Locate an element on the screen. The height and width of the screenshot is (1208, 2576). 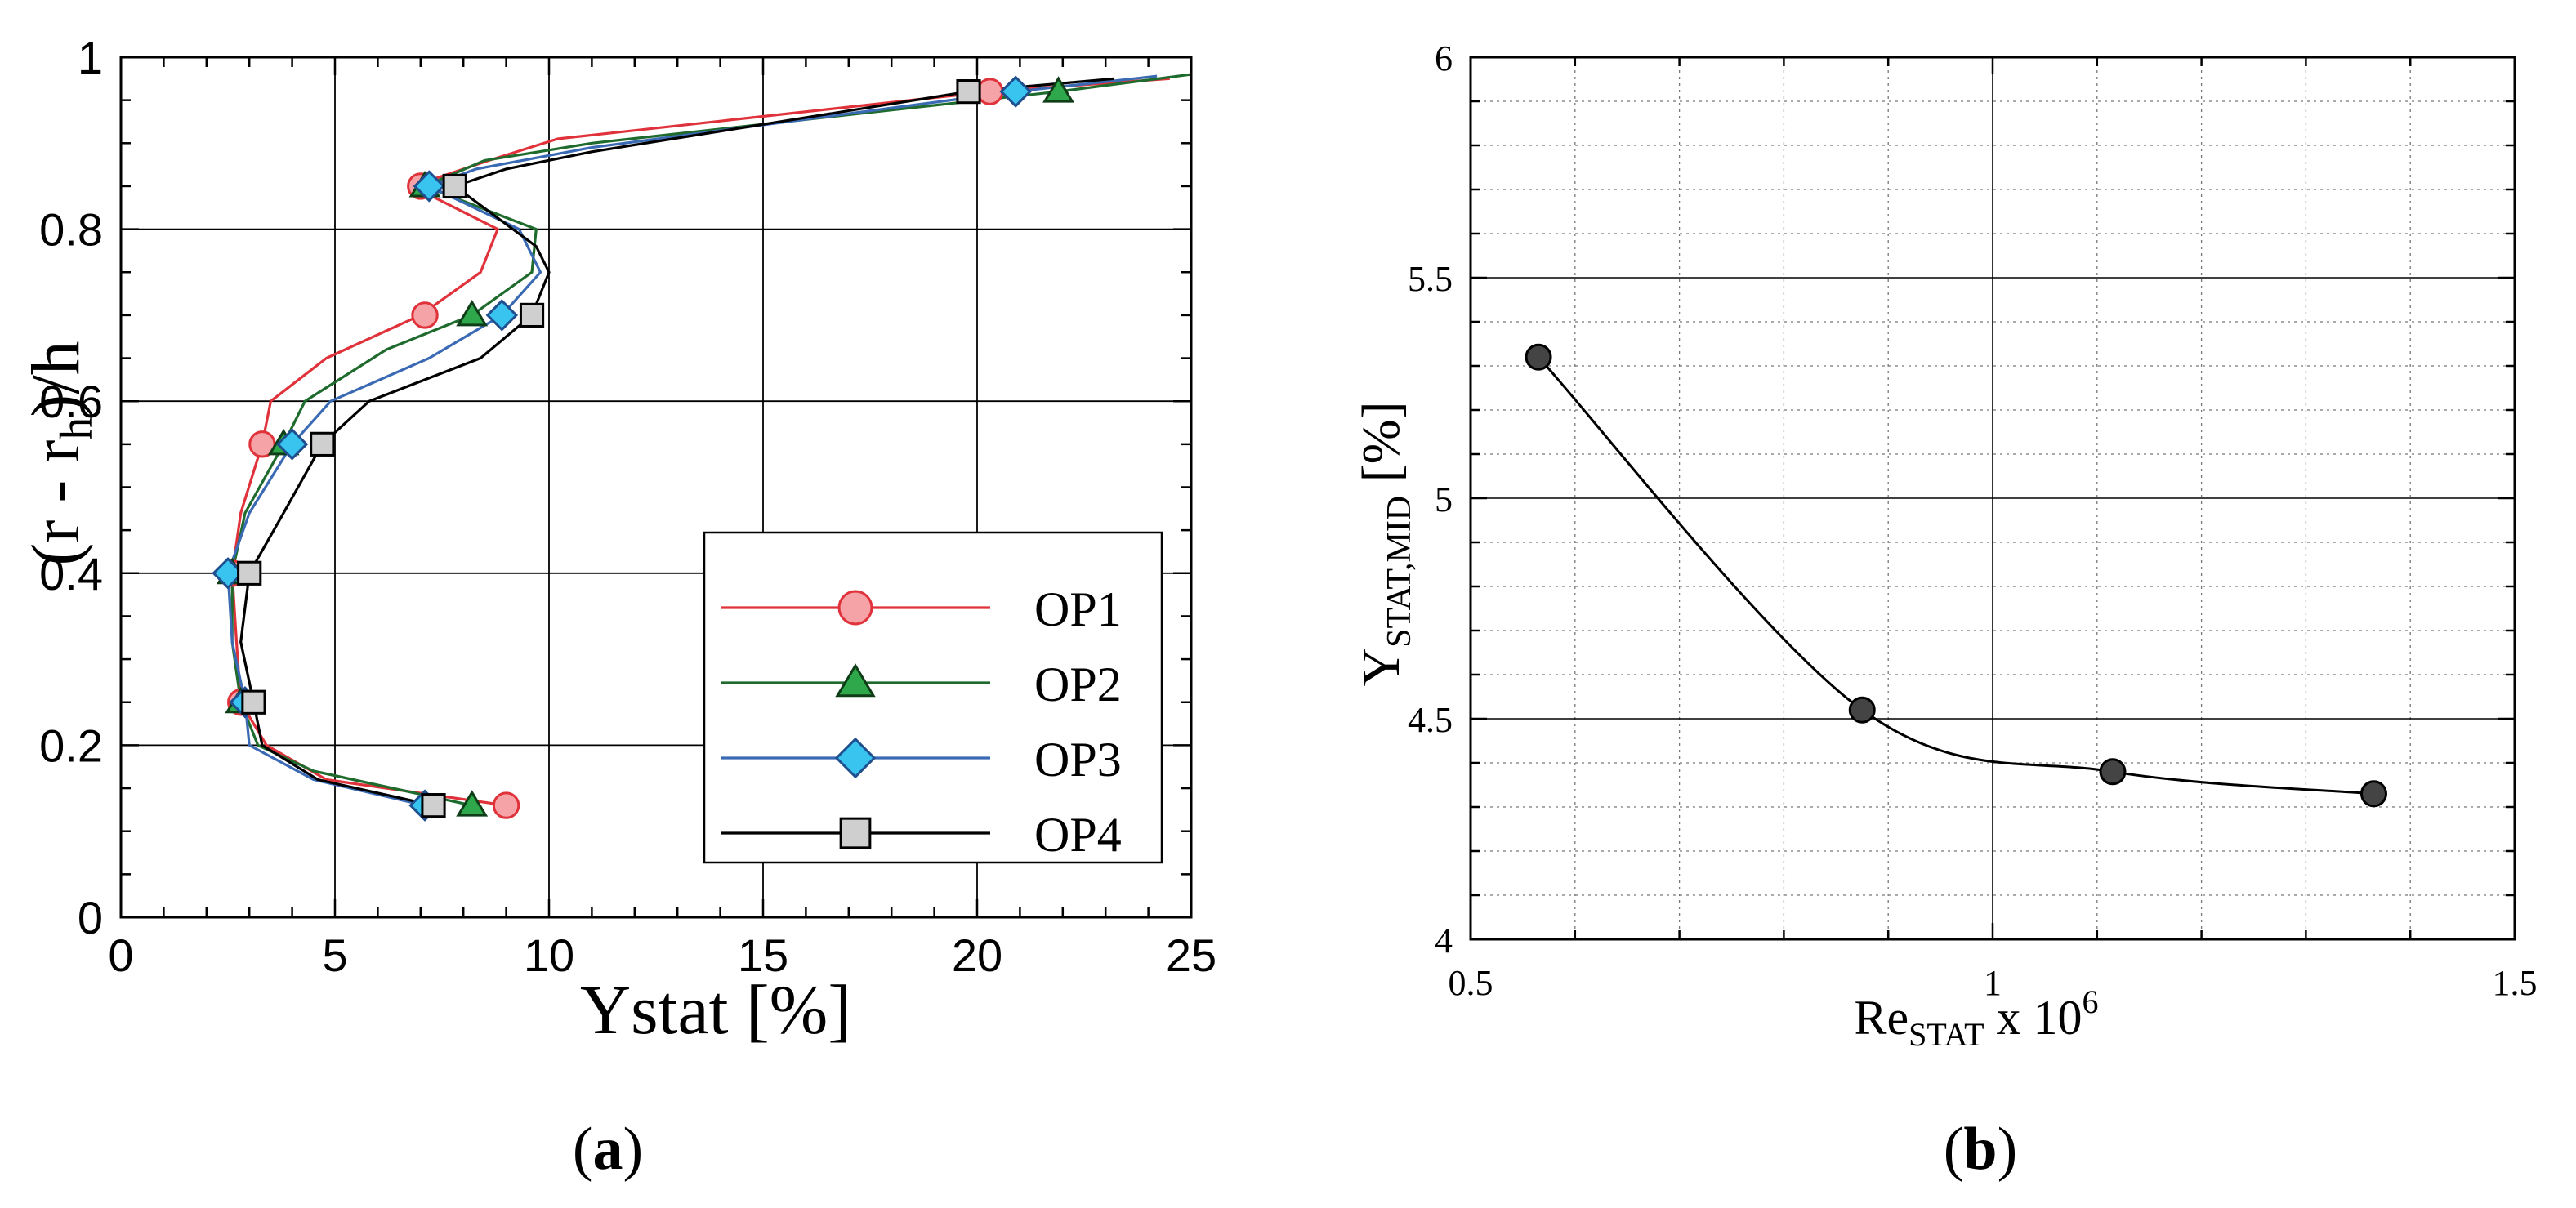
legend-label-op2: OP2 is located at coordinates (1078, 684).